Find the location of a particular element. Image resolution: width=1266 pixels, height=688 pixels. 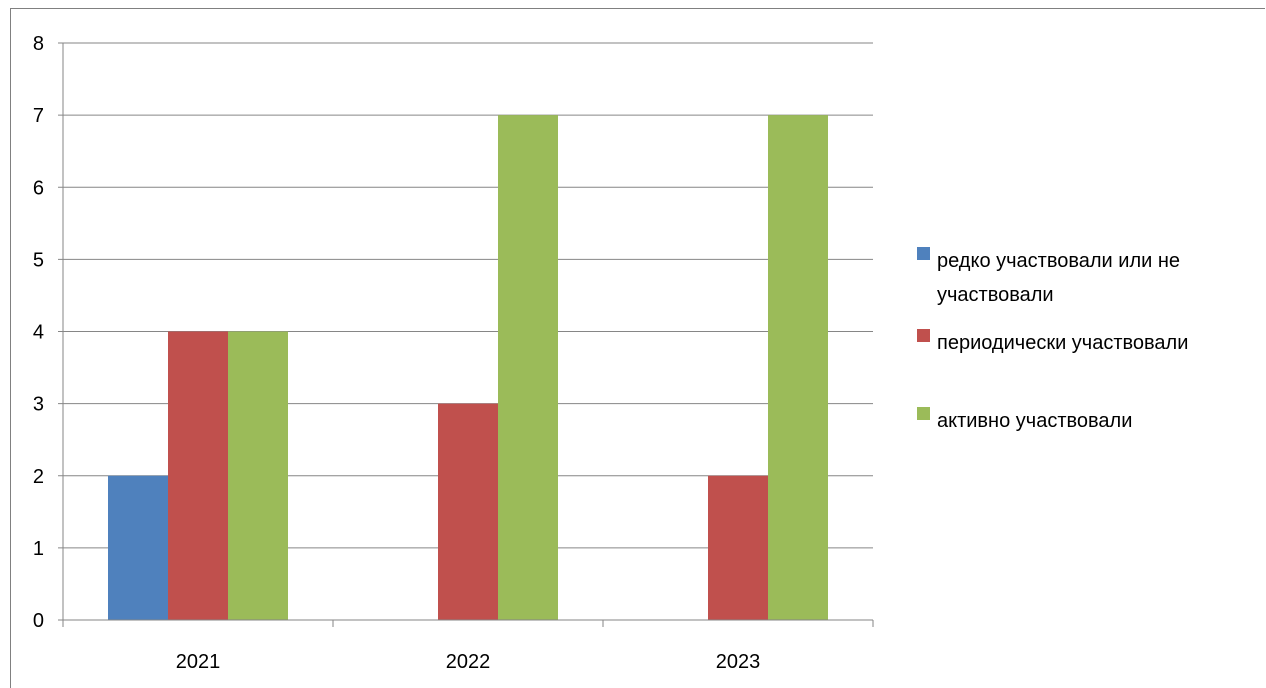

y-tick-label: 0 is located at coordinates (38, 621).